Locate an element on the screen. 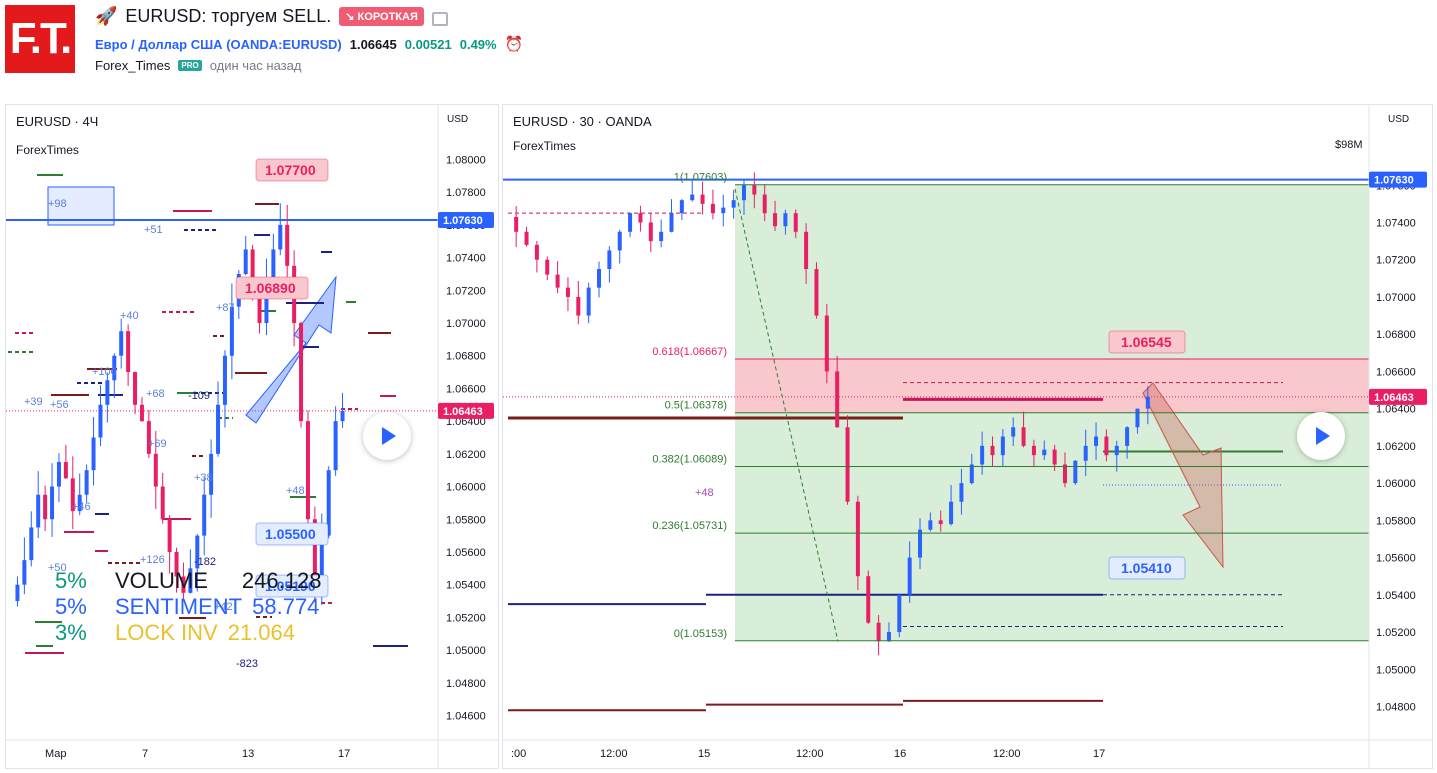  price-callout-label: 1.05190 is located at coordinates (290, 586).